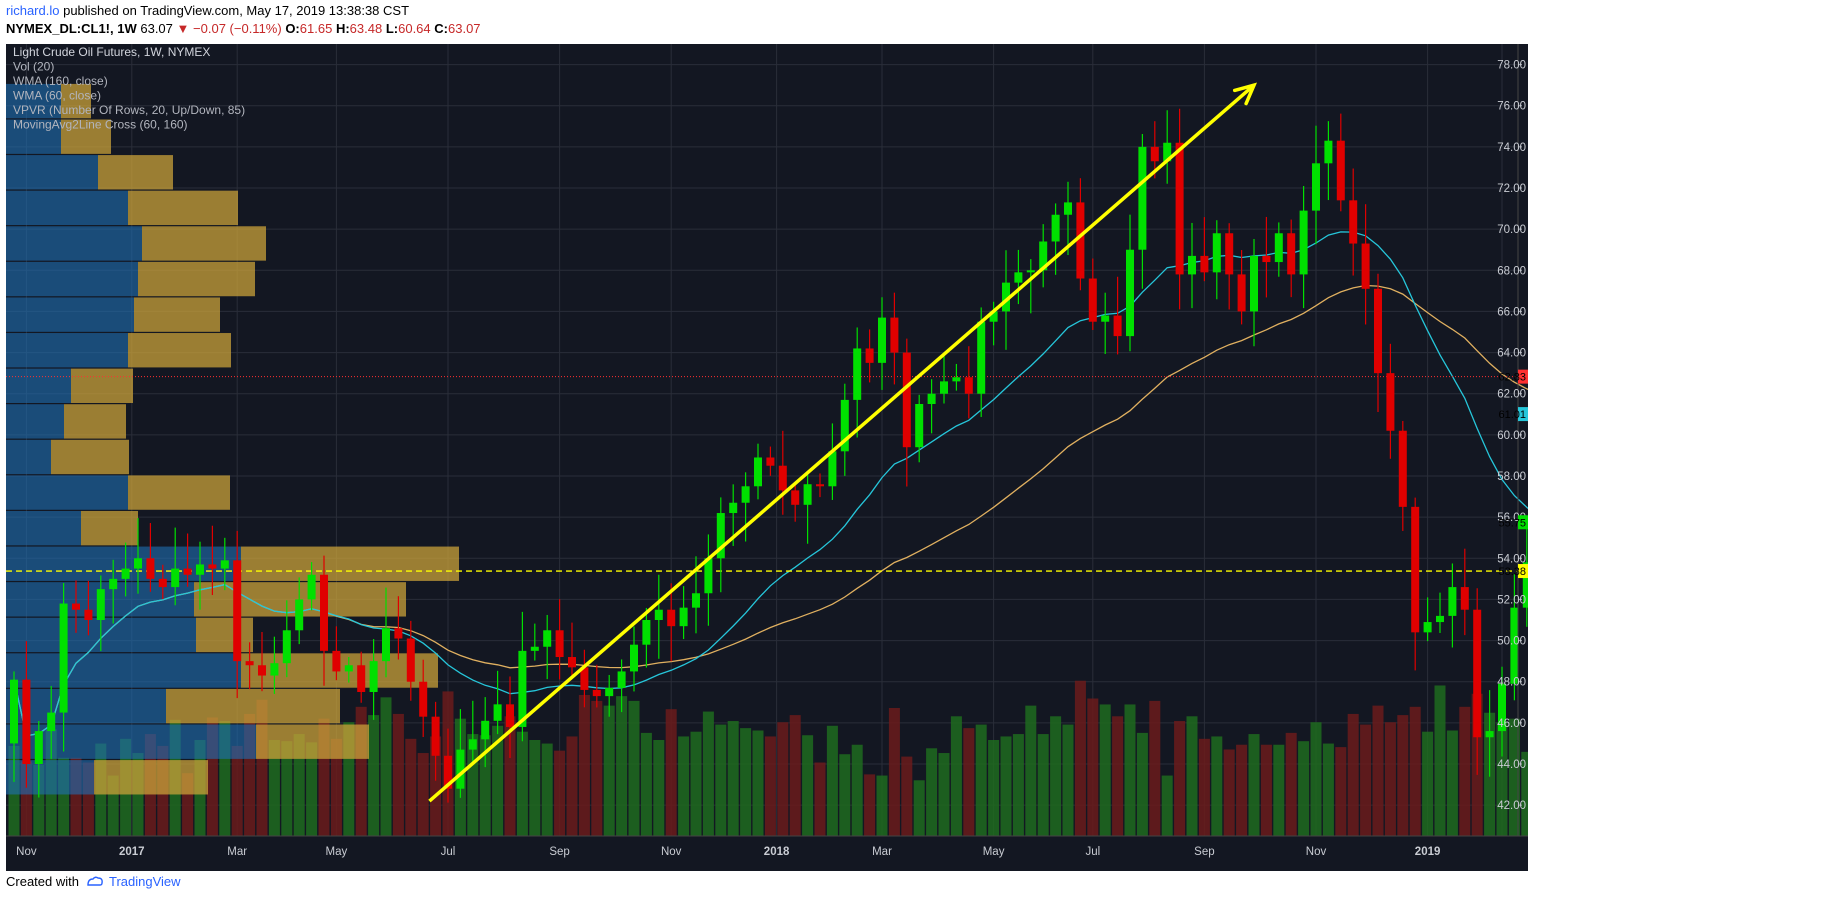 The height and width of the screenshot is (898, 1828). What do you see at coordinates (237, 28) in the screenshot?
I see `price-change: −0.07 (−0.11%)` at bounding box center [237, 28].